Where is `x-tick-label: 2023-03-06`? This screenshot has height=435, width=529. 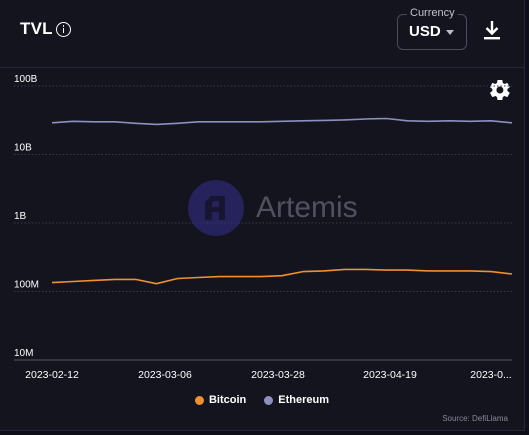
x-tick-label: 2023-03-06 is located at coordinates (165, 375).